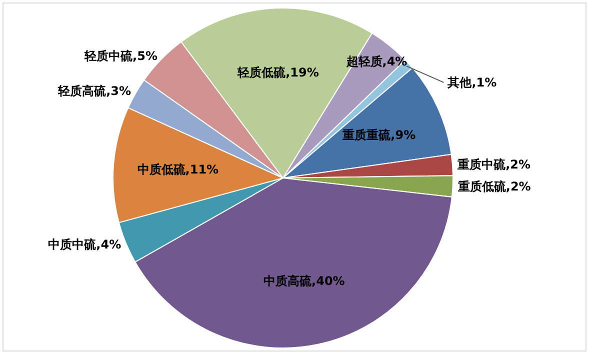 Image resolution: width=589 pixels, height=355 pixels. I want to click on slice-label: 轻质高硫,3%, so click(94, 91).